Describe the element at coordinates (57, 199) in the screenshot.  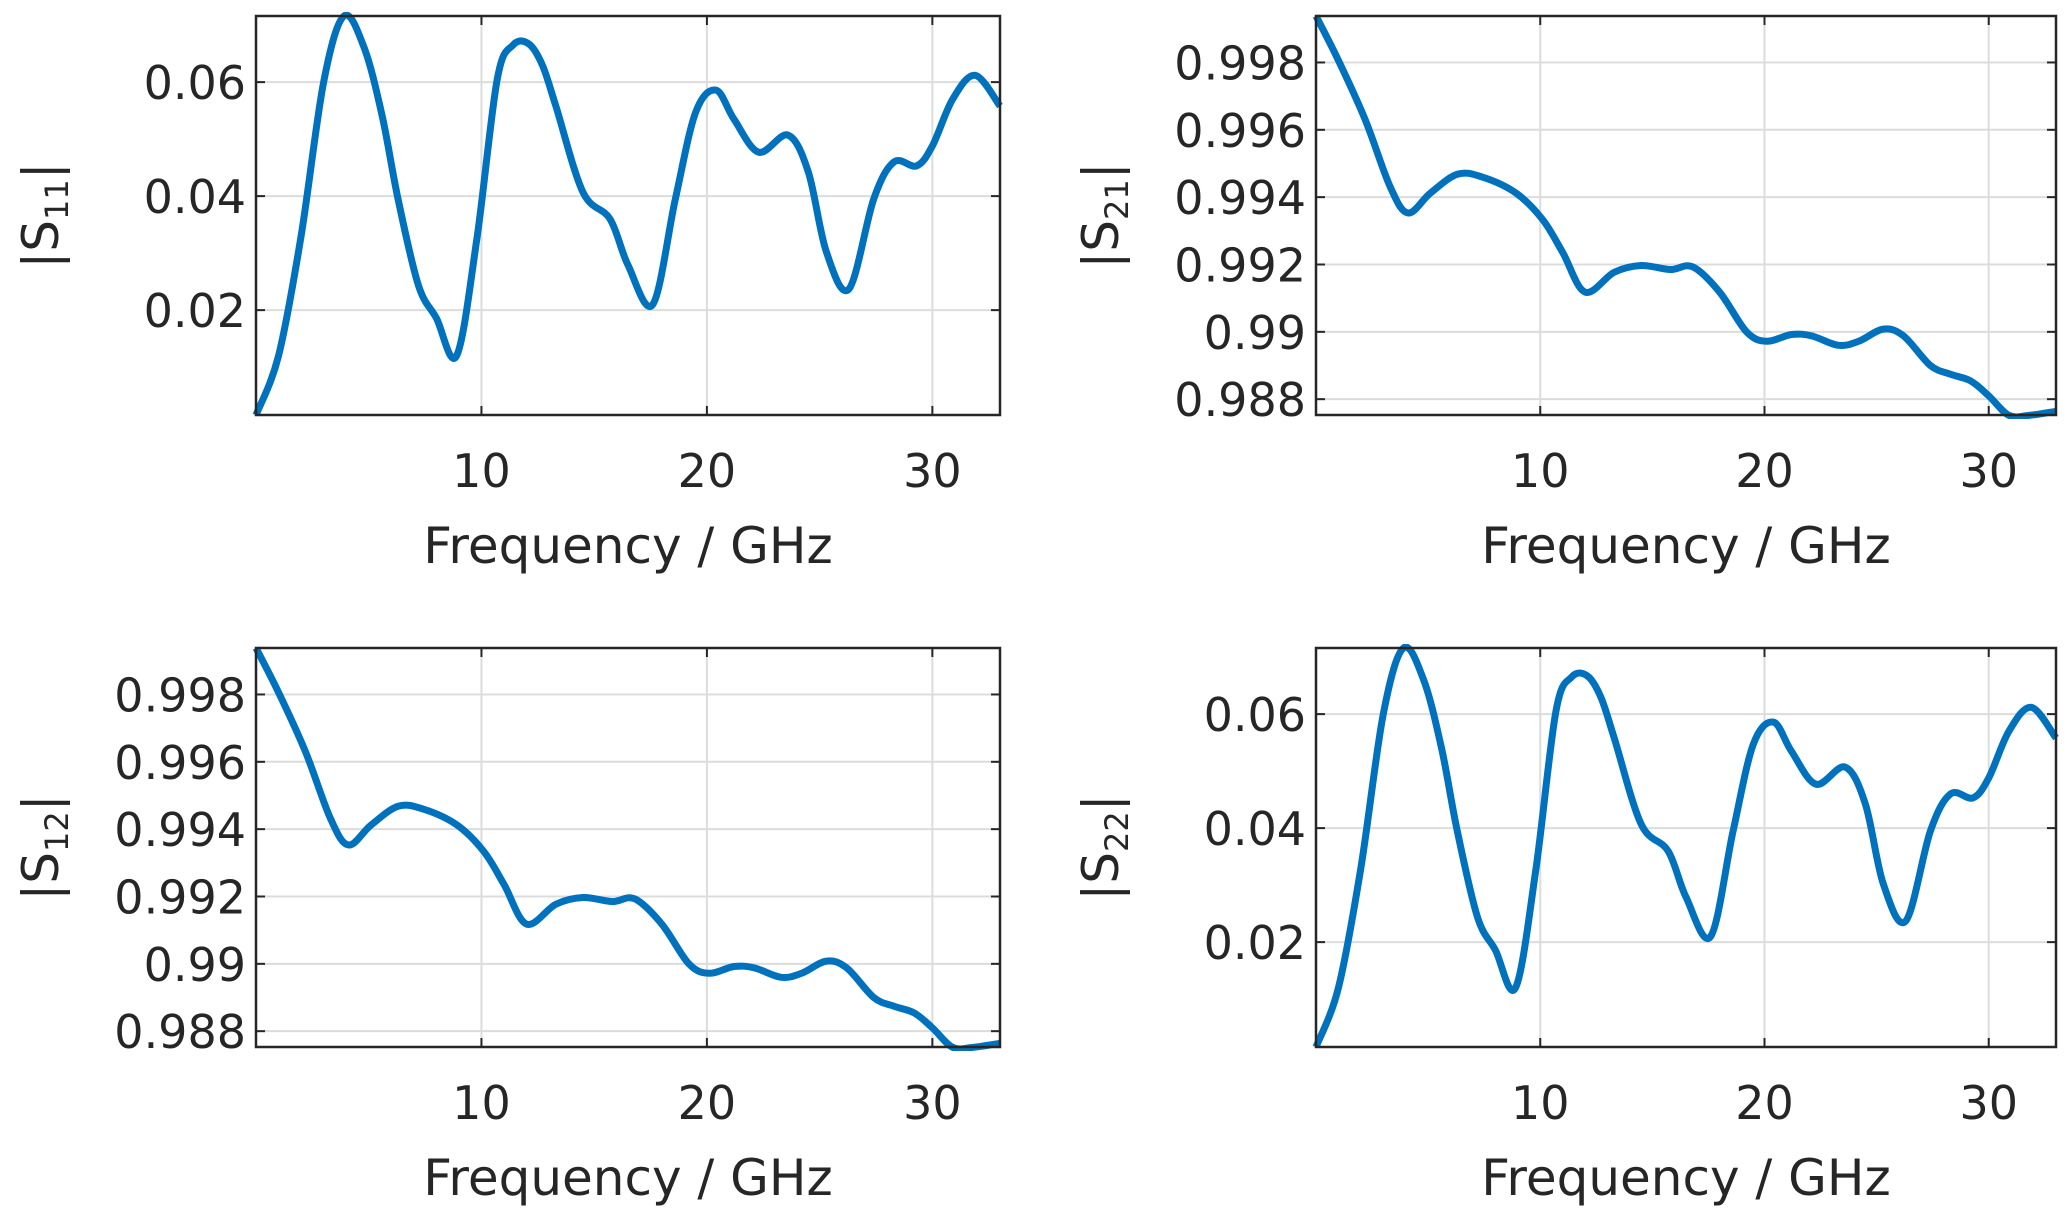
I see `y-label-subscript: 11` at that location.